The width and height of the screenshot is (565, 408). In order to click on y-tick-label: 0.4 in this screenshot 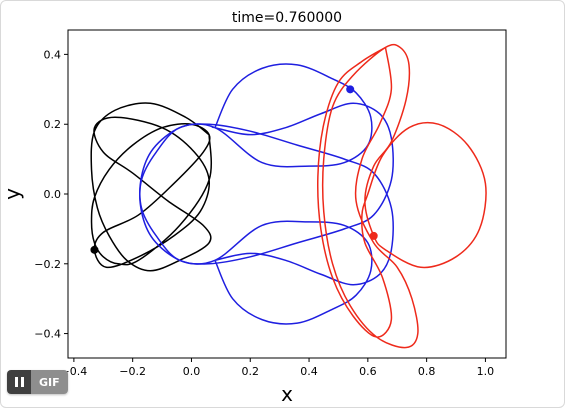, I will do `click(53, 54)`.